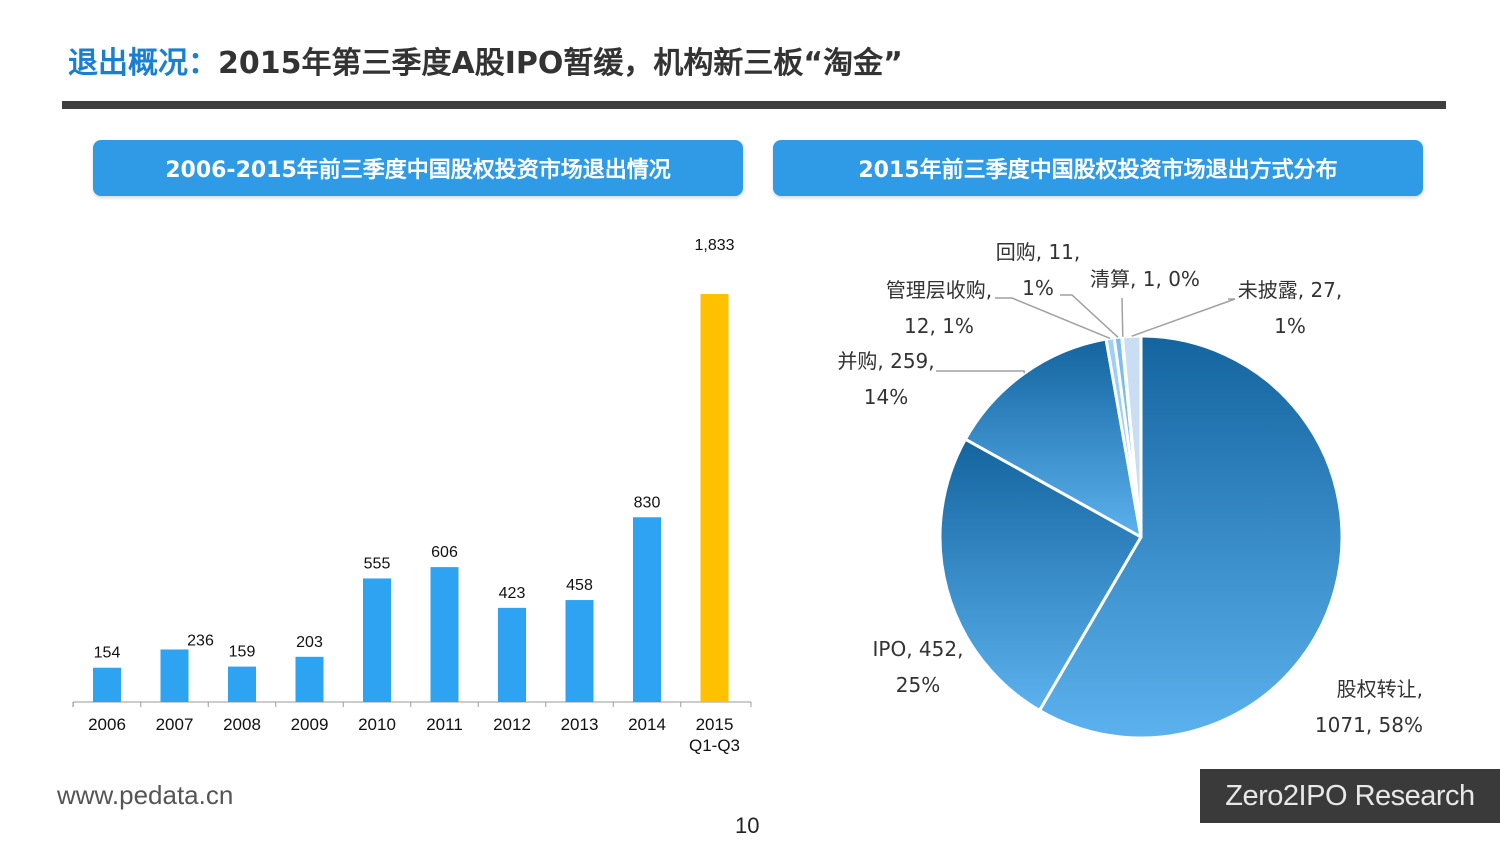 This screenshot has height=844, width=1500. I want to click on pie-label-1: IPO, 452,, so click(918, 649).